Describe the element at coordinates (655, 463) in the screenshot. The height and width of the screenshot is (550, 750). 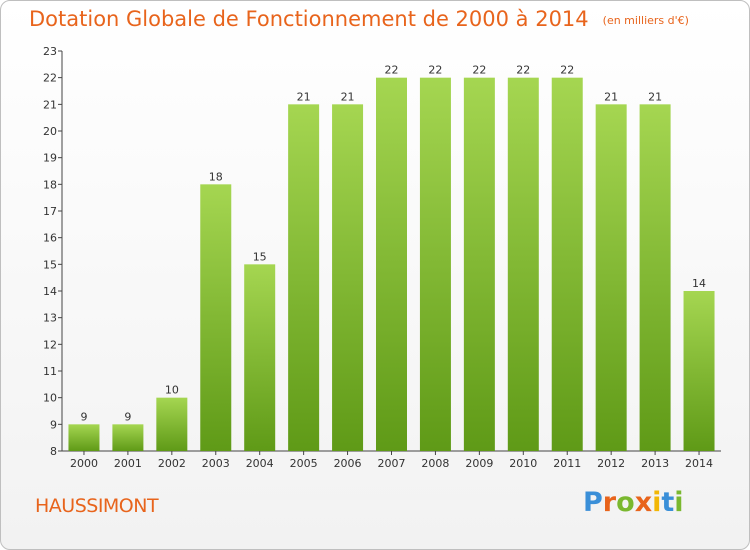
I see `x-tick-label: 2013` at that location.